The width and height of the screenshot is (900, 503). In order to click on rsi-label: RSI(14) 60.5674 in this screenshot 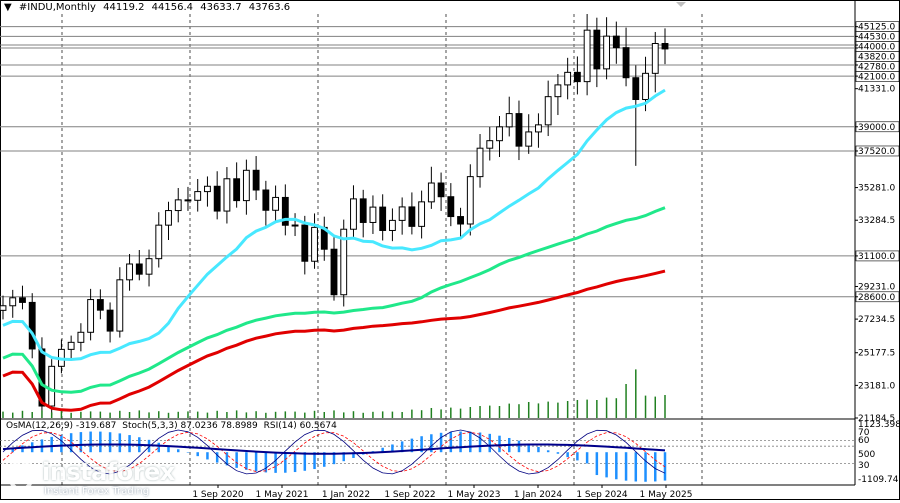, I will do `click(300, 426)`.